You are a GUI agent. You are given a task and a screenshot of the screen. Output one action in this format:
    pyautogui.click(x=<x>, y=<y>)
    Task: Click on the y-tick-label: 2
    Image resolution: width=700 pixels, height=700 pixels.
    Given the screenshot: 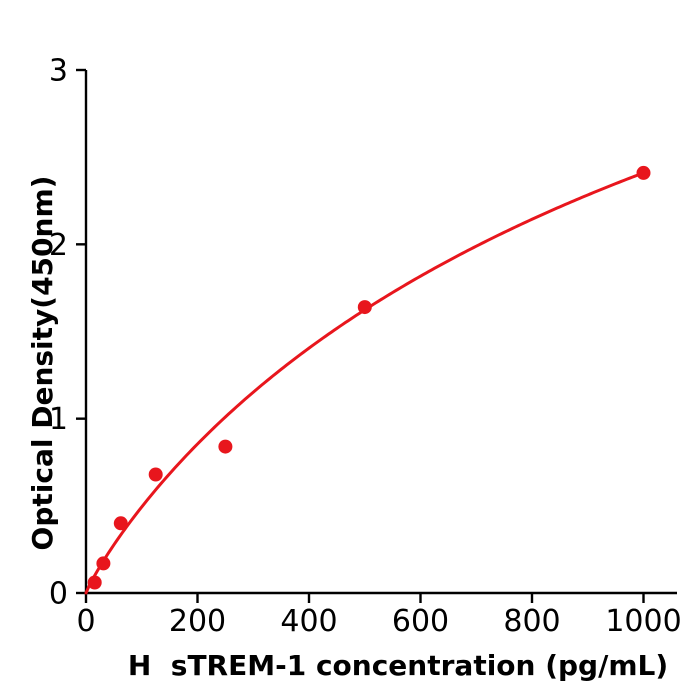 What is the action you would take?
    pyautogui.click(x=58, y=245)
    